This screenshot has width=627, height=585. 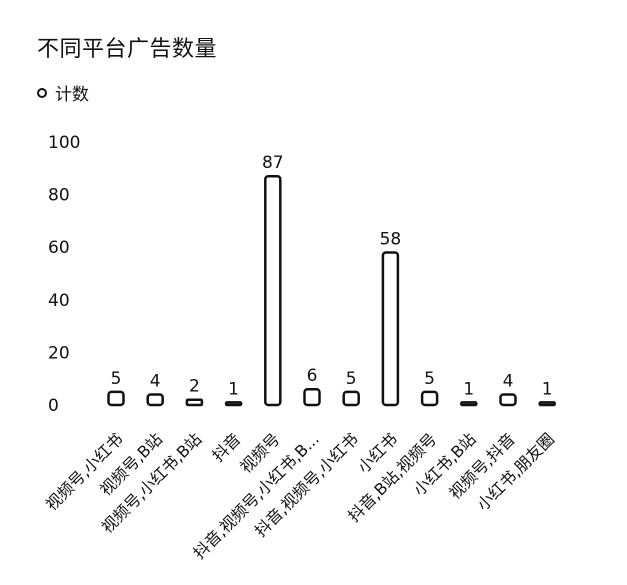 I want to click on y-tick-label: 80, so click(x=59, y=196).